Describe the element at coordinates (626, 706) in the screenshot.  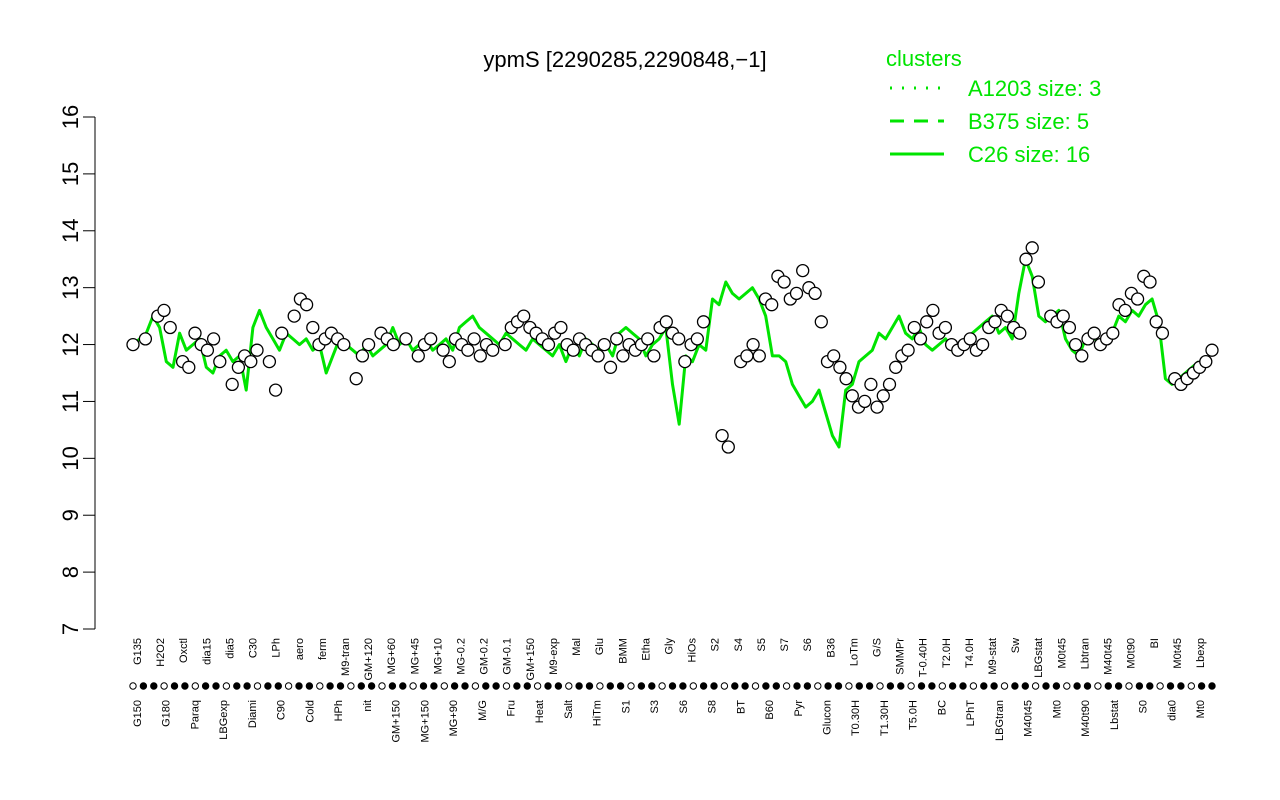
I see `x-category-label: S1` at that location.